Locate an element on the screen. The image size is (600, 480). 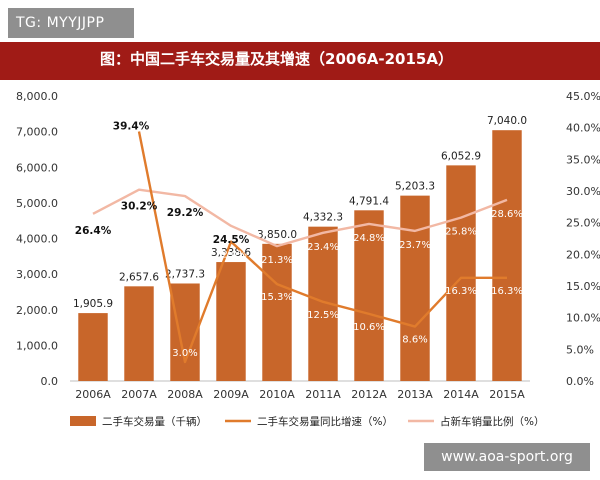
growth-value-label: 22.0% is located at coordinates (231, 255).